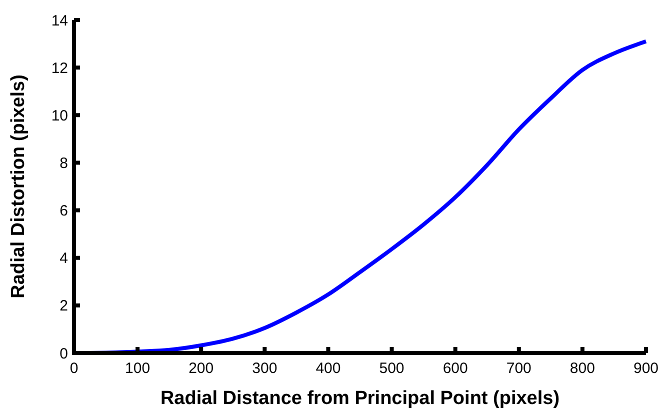  I want to click on y-tick-label: 2, so click(64, 306).